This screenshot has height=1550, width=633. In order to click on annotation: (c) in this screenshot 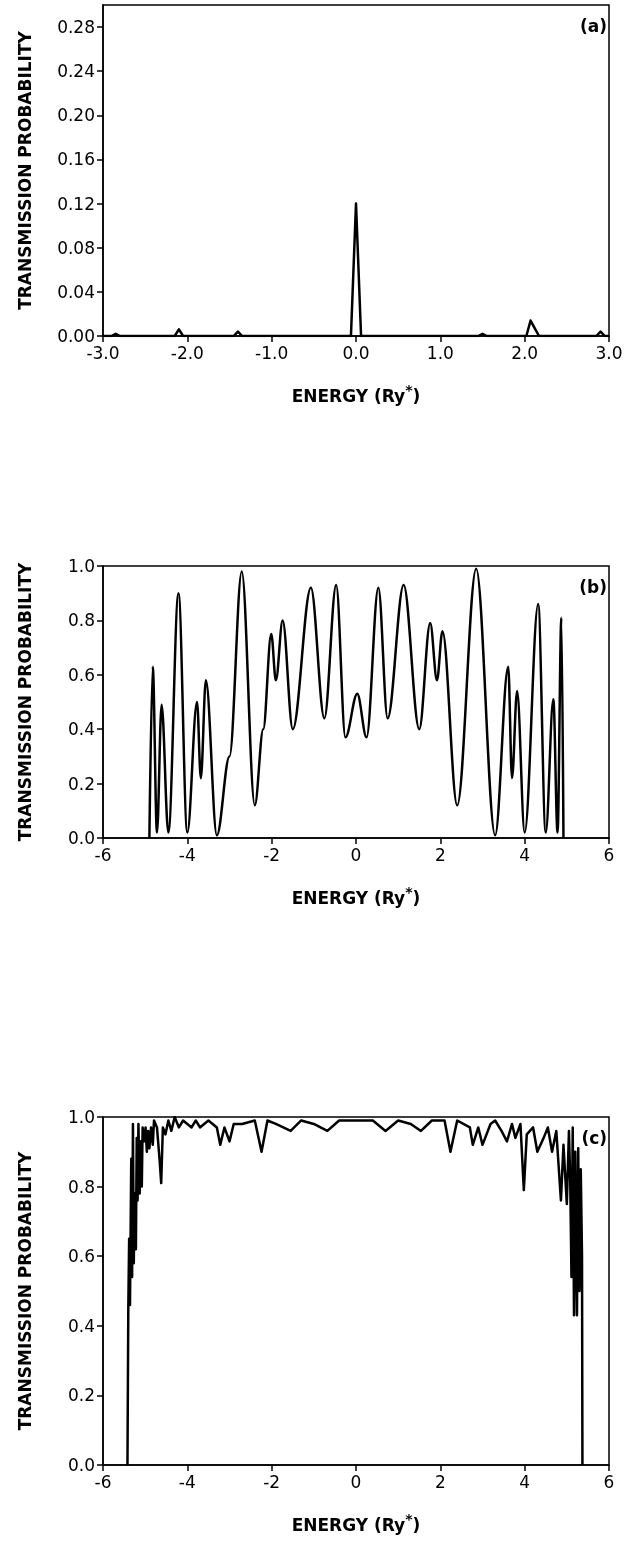, I will do `click(594, 1137)`.